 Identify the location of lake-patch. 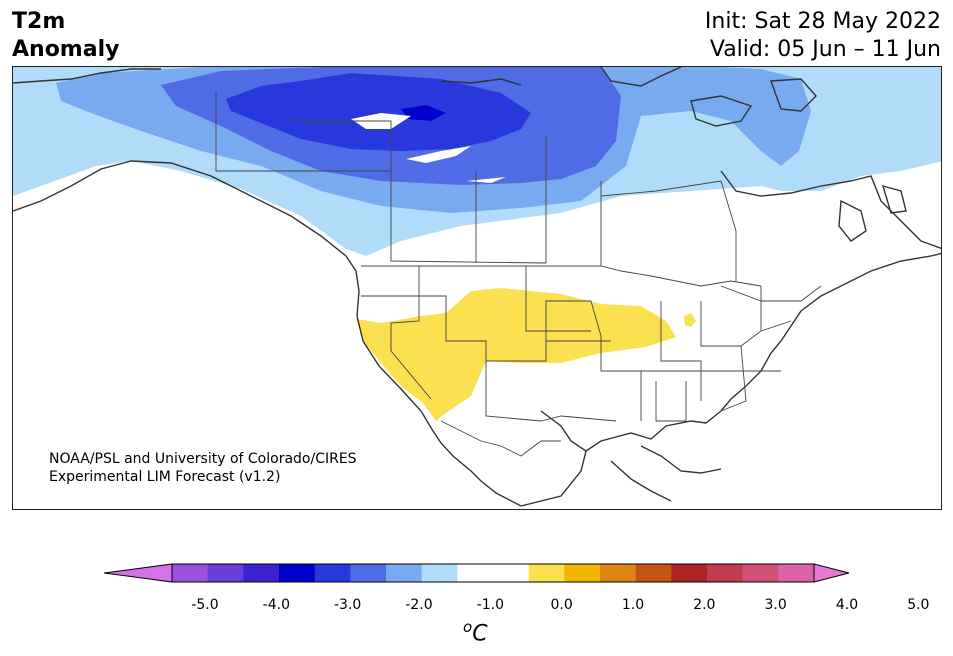
(438, 154).